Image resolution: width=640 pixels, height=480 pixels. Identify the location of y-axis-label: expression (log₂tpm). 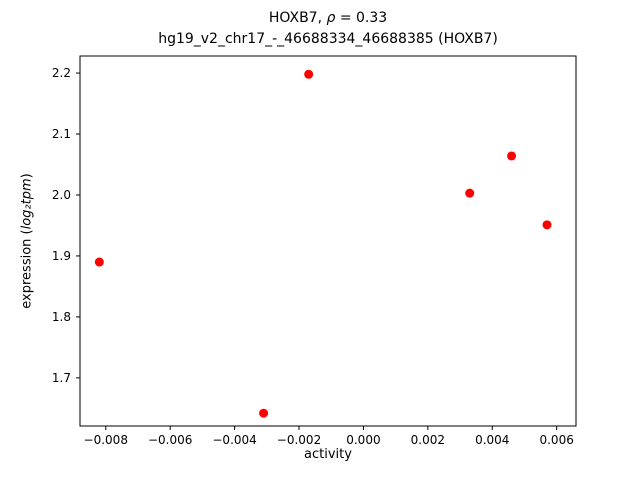
(27, 240).